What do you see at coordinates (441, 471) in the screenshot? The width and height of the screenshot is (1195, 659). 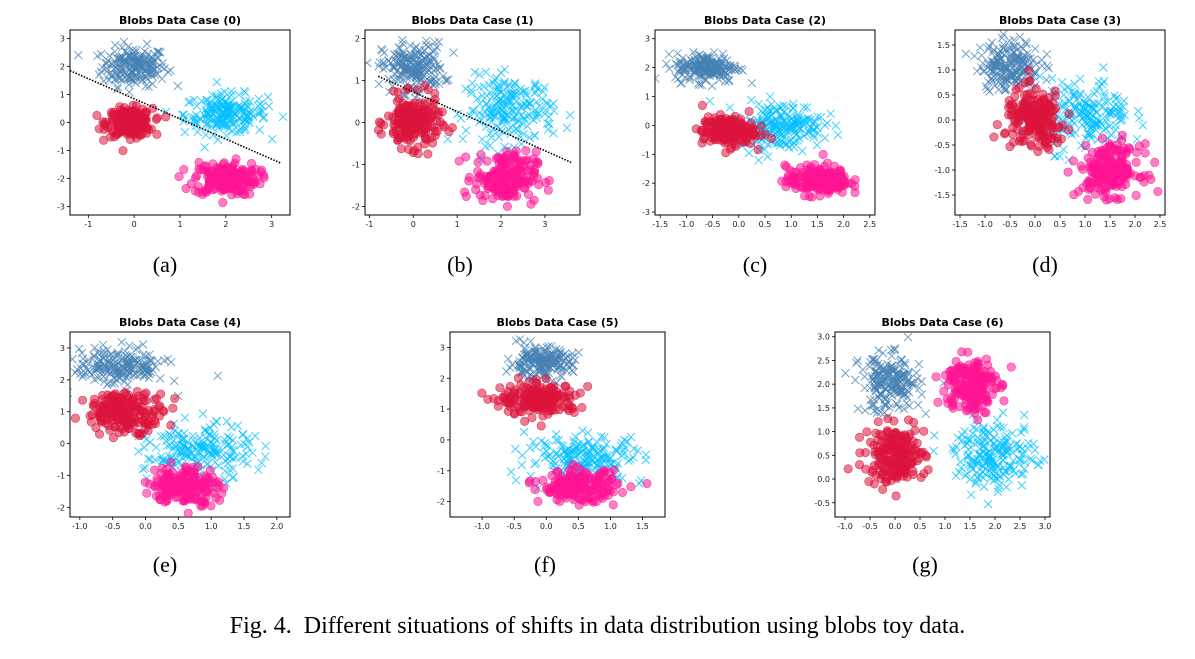 I see `y-tick-label: -1` at bounding box center [441, 471].